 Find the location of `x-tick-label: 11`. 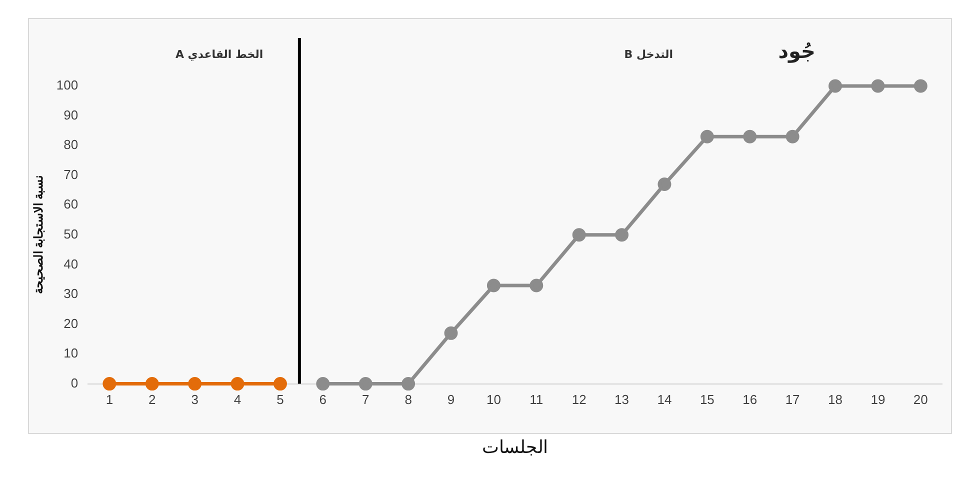

x-tick-label: 11 is located at coordinates (537, 400).